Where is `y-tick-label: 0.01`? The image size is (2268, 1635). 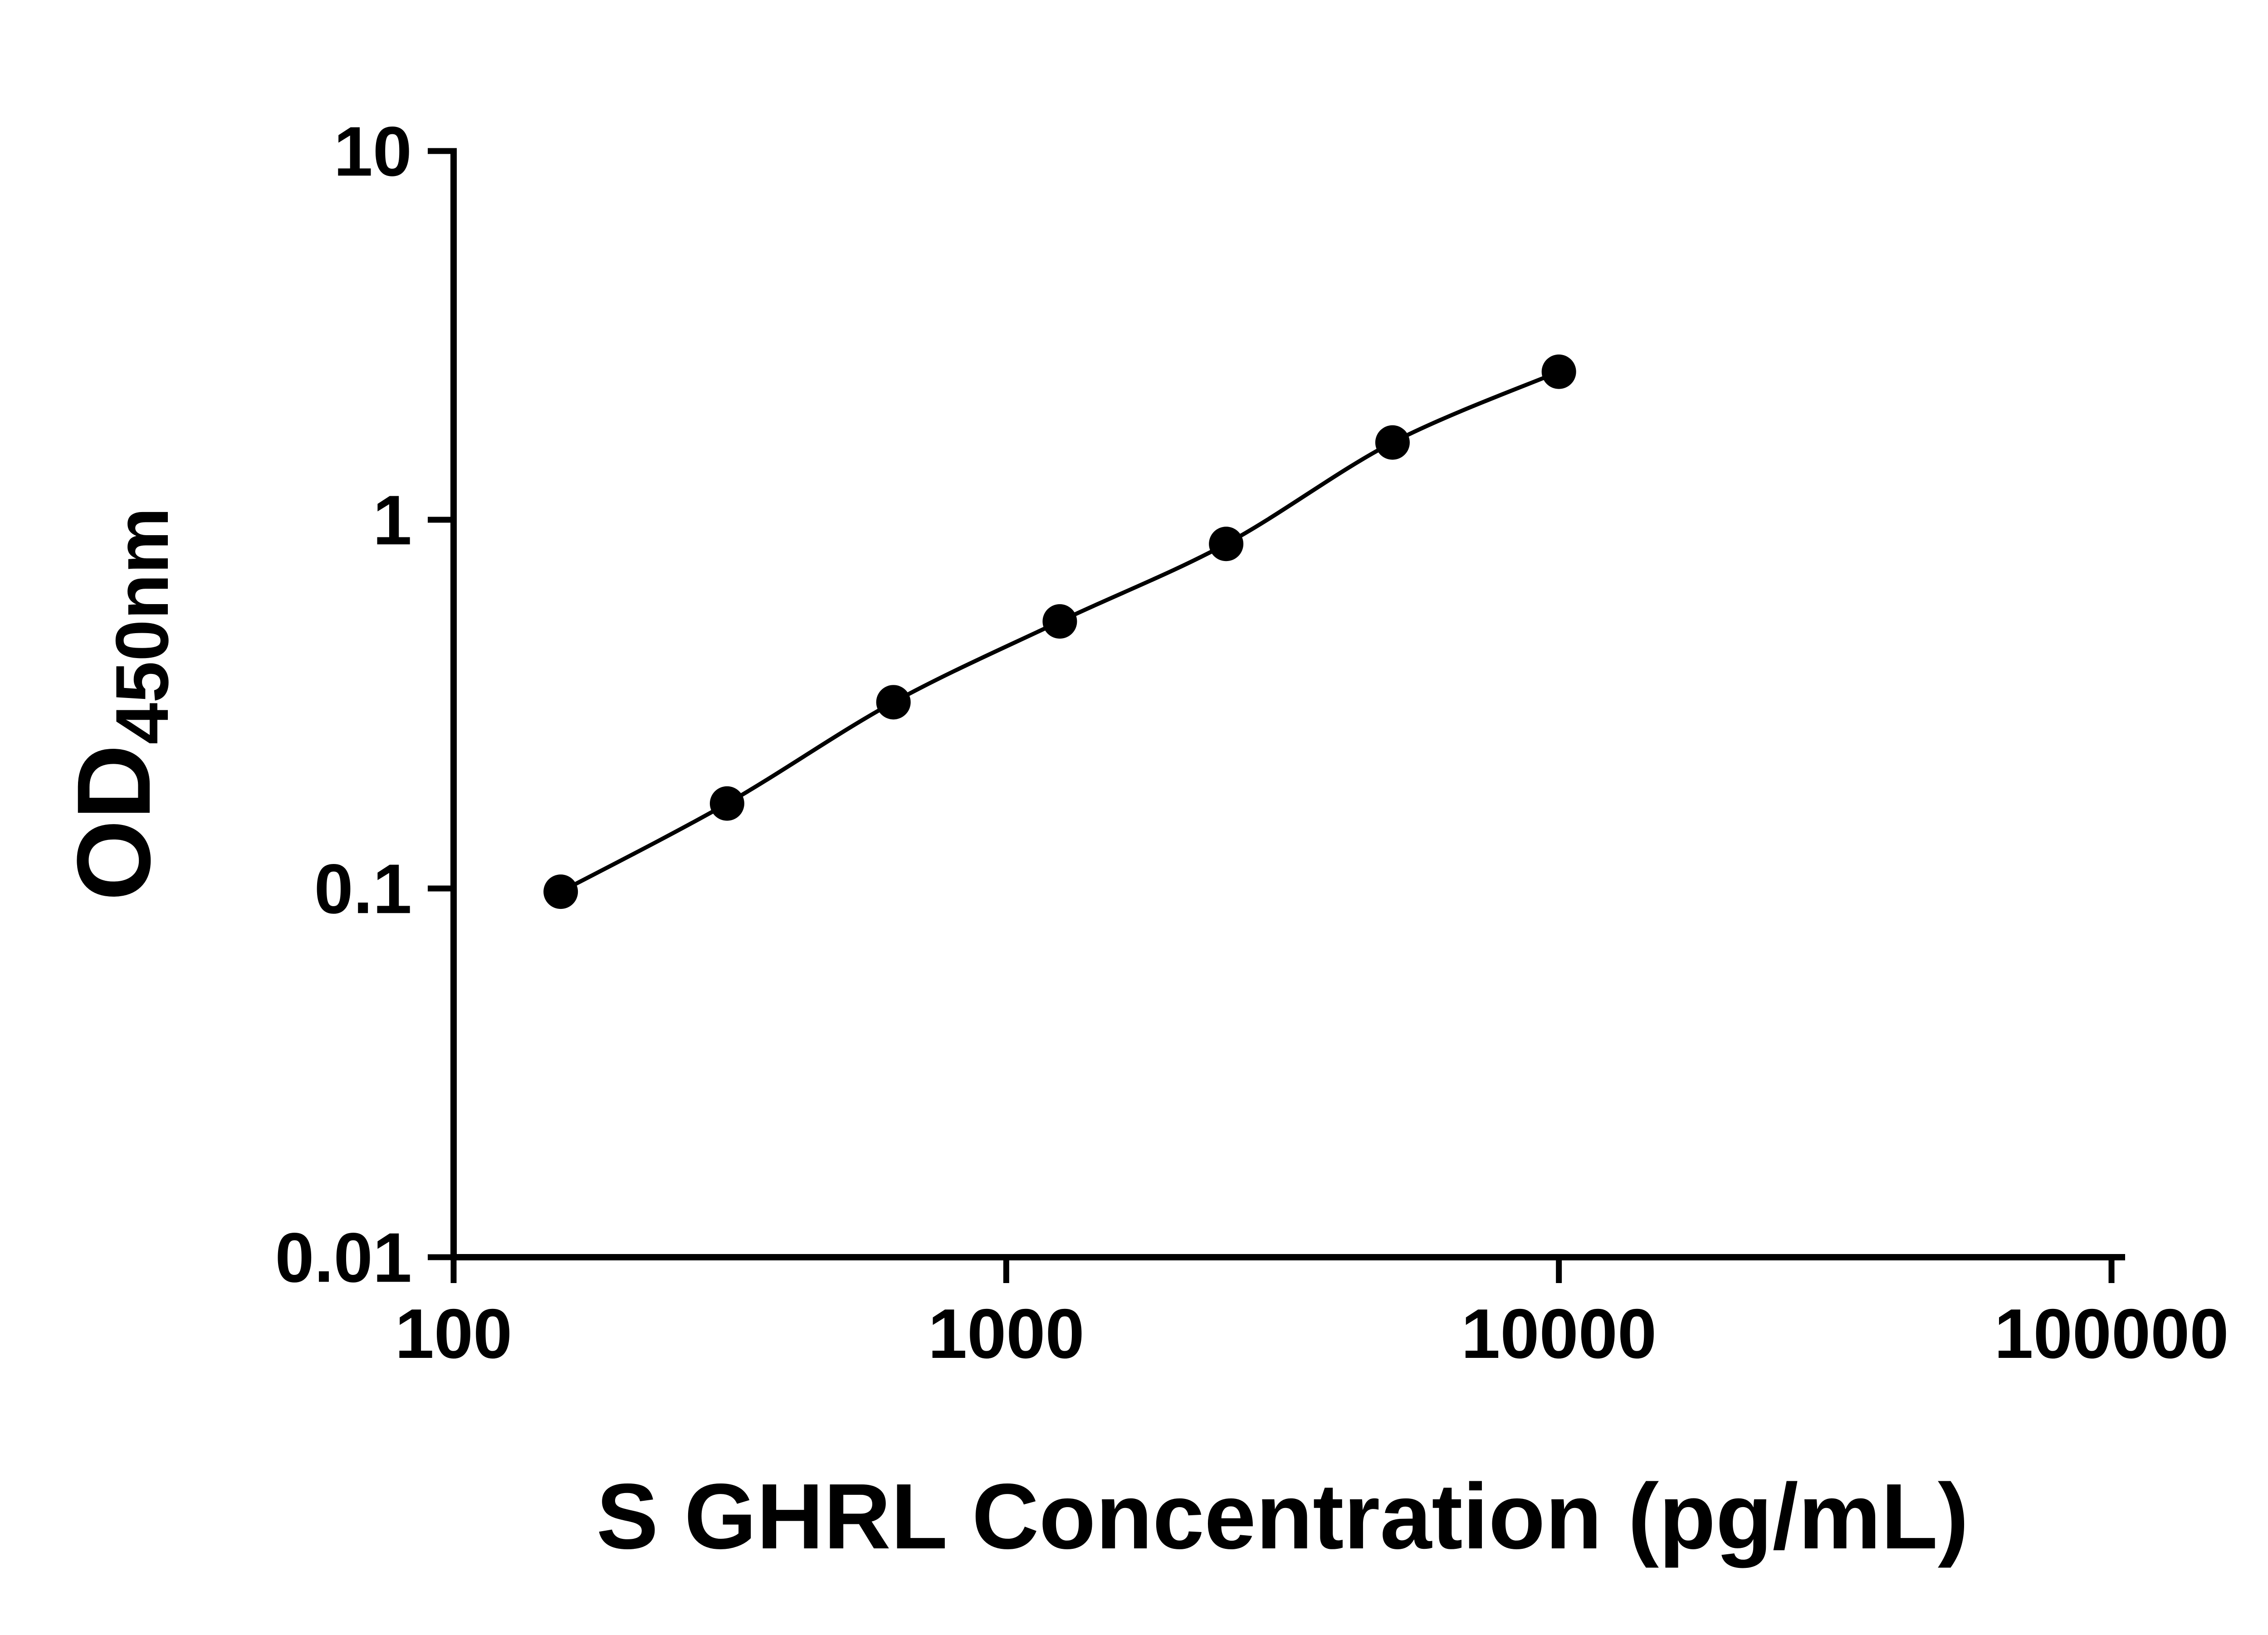
y-tick-label: 0.01 is located at coordinates (344, 1257).